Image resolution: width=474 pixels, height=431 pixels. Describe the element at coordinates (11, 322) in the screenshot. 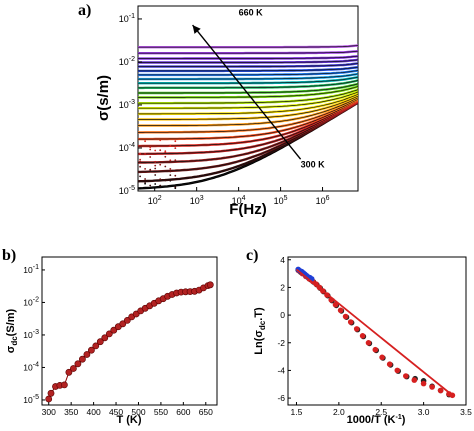

I see `panel-b-ylabel-rest: (S/m)` at that location.